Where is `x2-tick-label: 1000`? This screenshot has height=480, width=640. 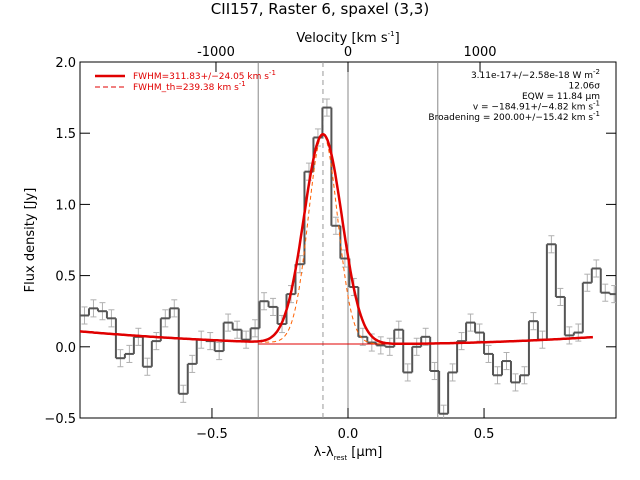 x2-tick-label: 1000 is located at coordinates (479, 52).